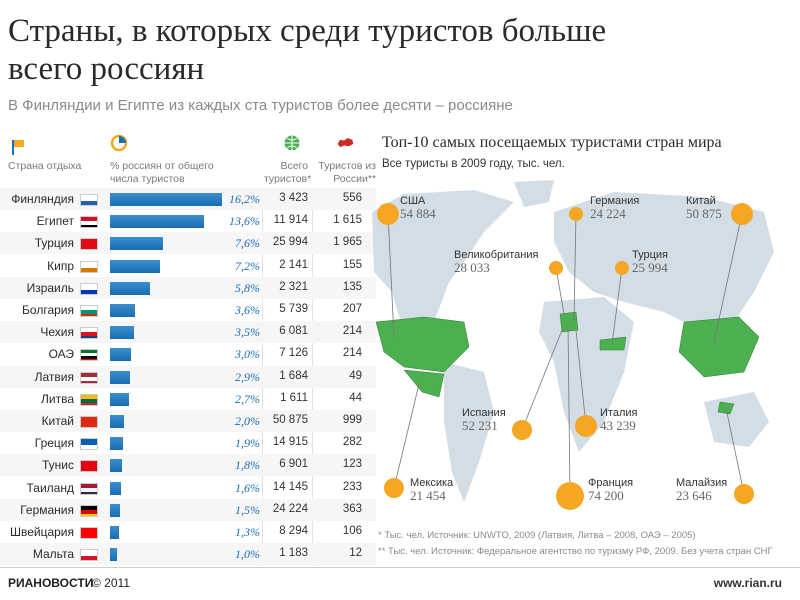 The height and width of the screenshot is (600, 800). I want to click on share-label: 3,6%, so click(247, 310).